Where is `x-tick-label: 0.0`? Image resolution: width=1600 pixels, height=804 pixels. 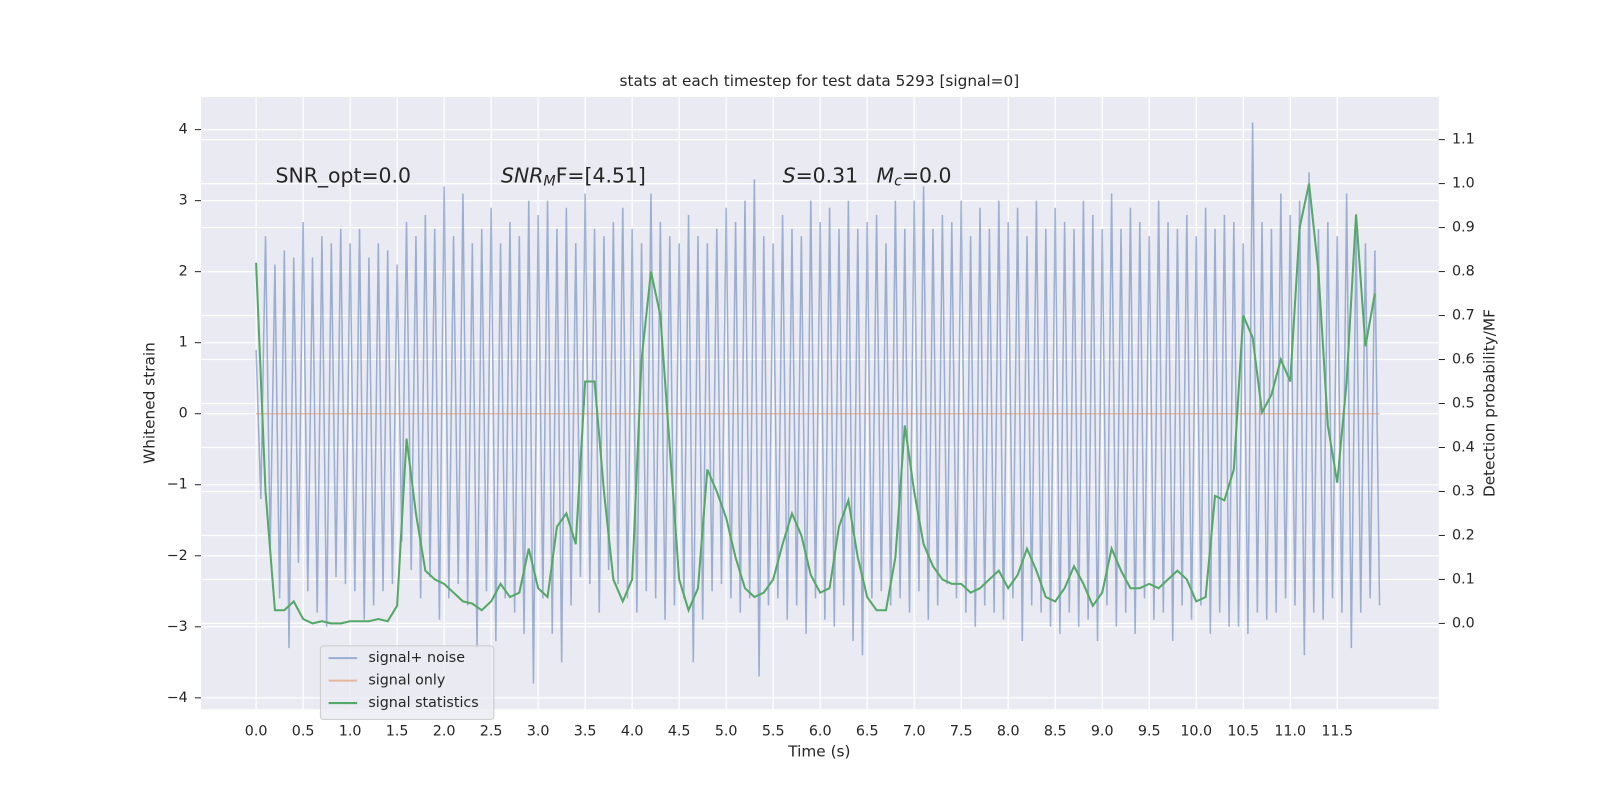
x-tick-label: 0.0 is located at coordinates (256, 732).